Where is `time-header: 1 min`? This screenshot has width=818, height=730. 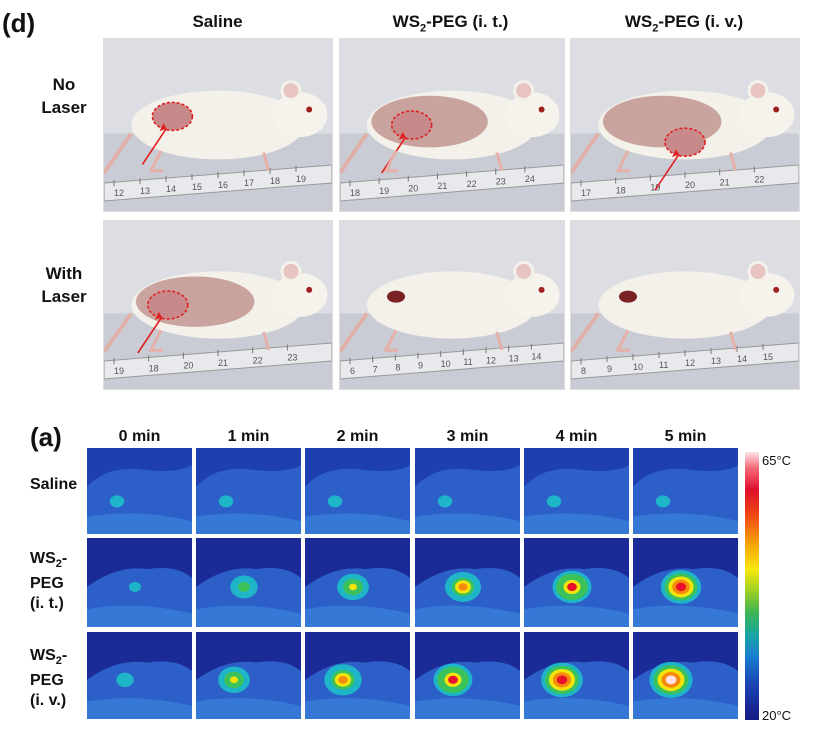
time-header: 1 min is located at coordinates (248, 436).